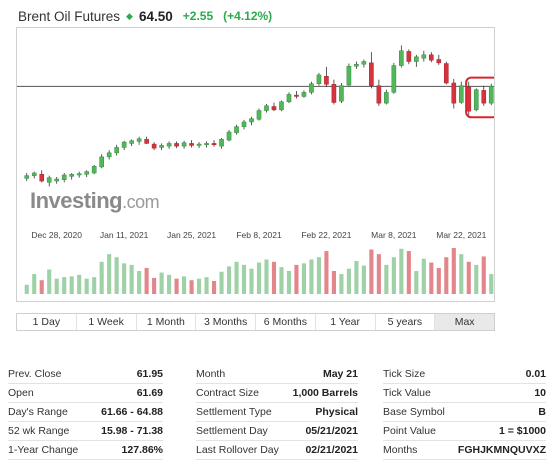  Describe the element at coordinates (85, 374) in the screenshot. I see `stat-row-prev-close: Prev. Close 61.95` at that location.